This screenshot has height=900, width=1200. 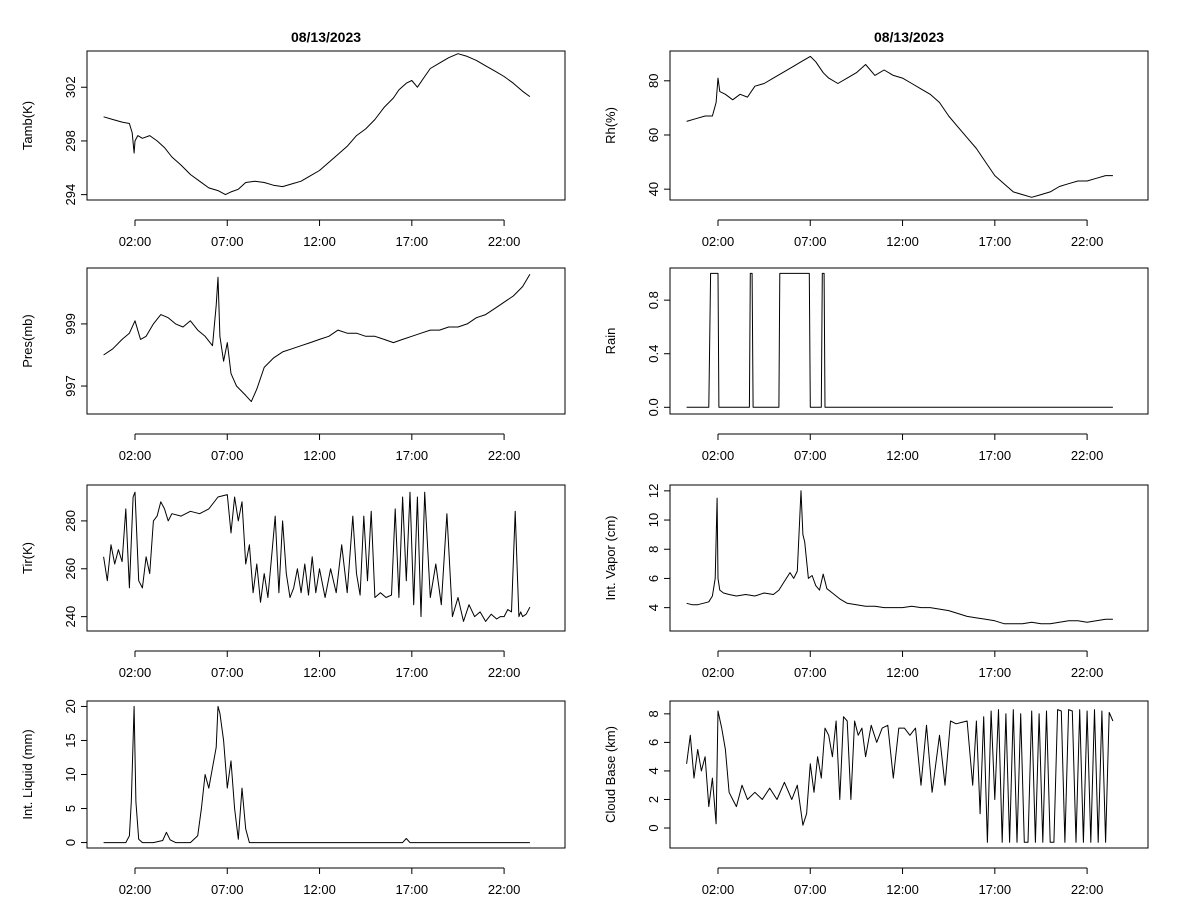 I want to click on y-axis-label: Int. Vapor (cm), so click(x=610, y=557).